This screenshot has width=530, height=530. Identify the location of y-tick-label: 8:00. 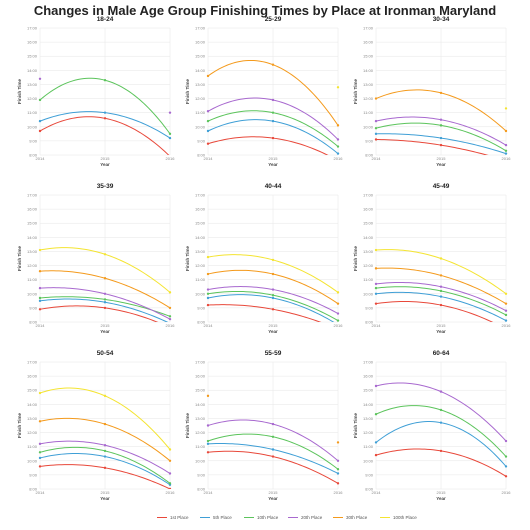
(201, 489).